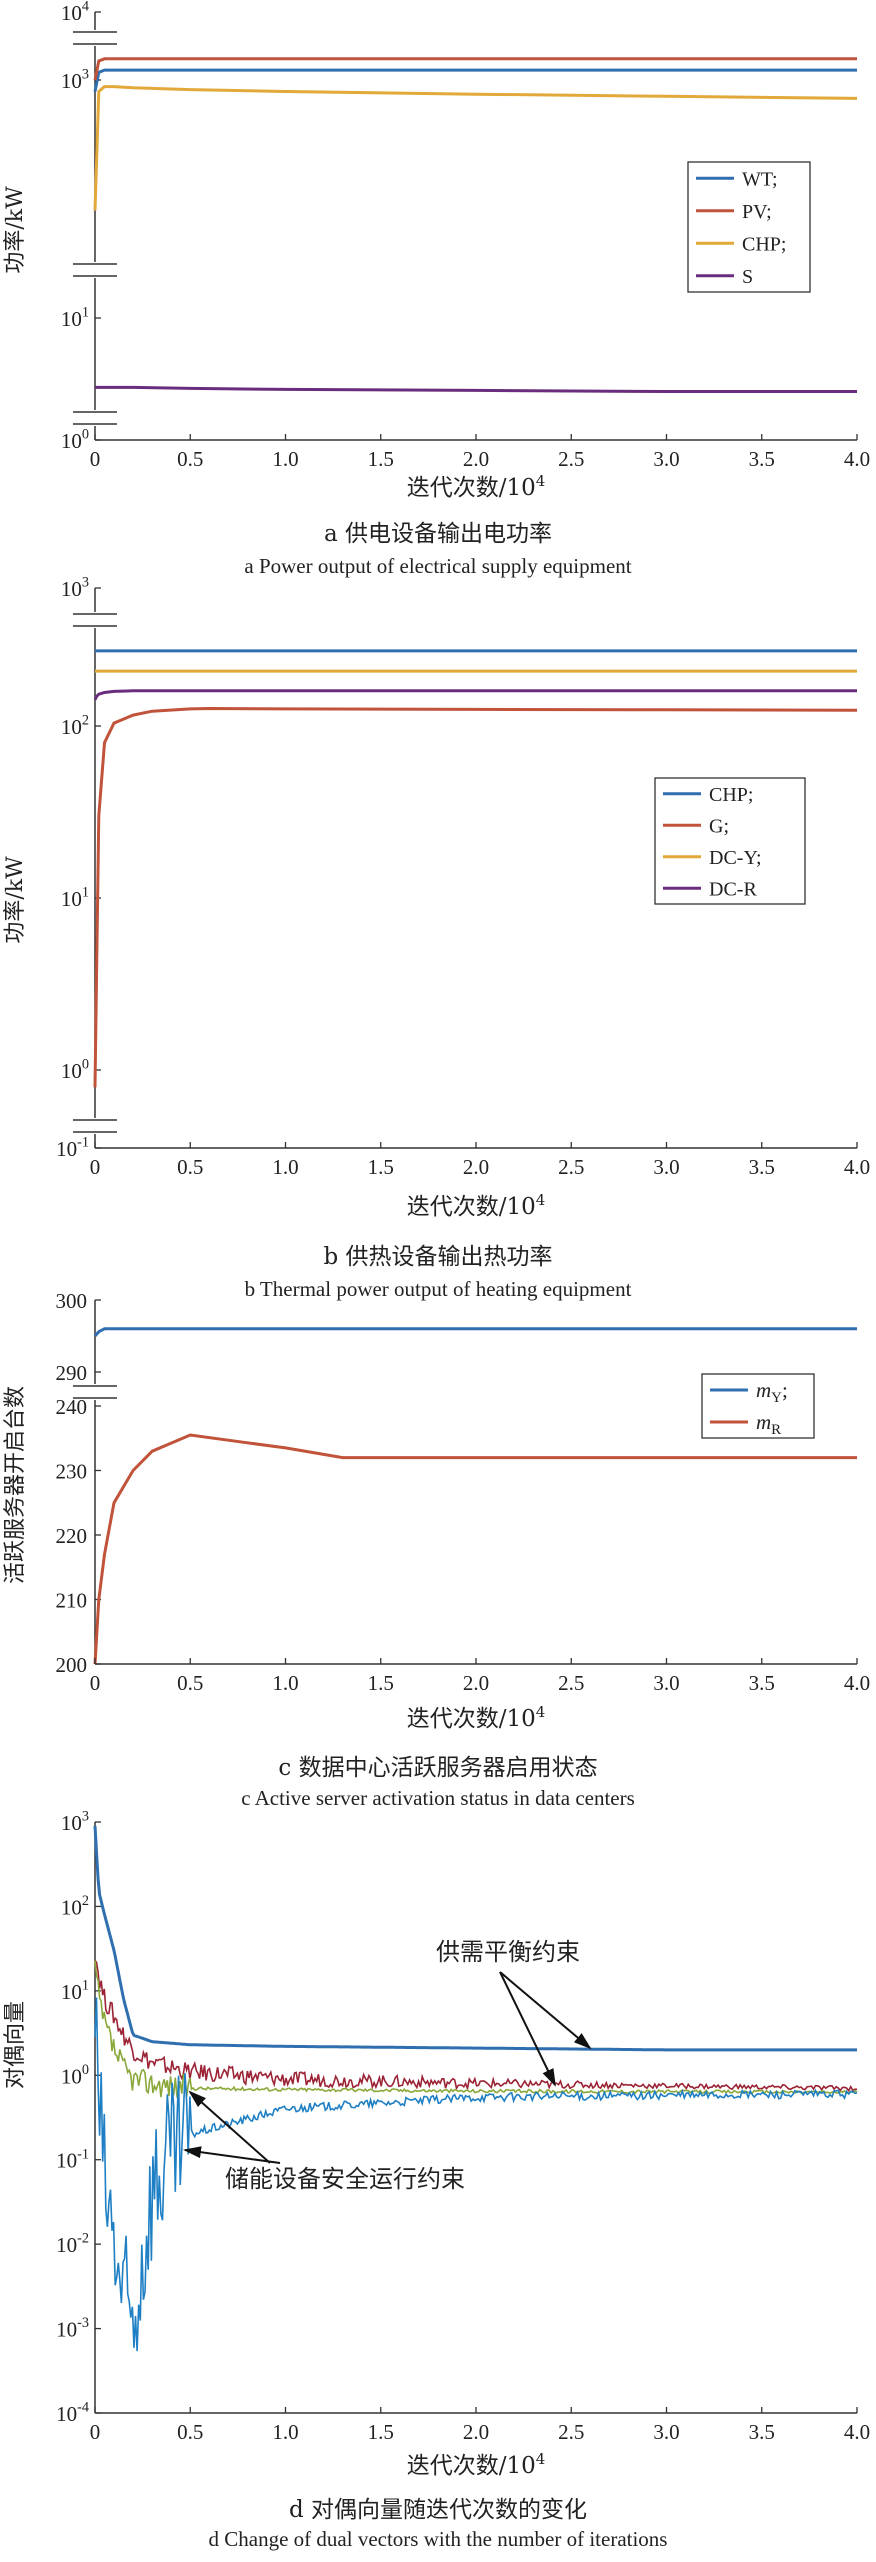 Image resolution: width=876 pixels, height=2562 pixels. Describe the element at coordinates (381, 459) in the screenshot. I see `chart-a-x-tick-label: 1.5` at that location.